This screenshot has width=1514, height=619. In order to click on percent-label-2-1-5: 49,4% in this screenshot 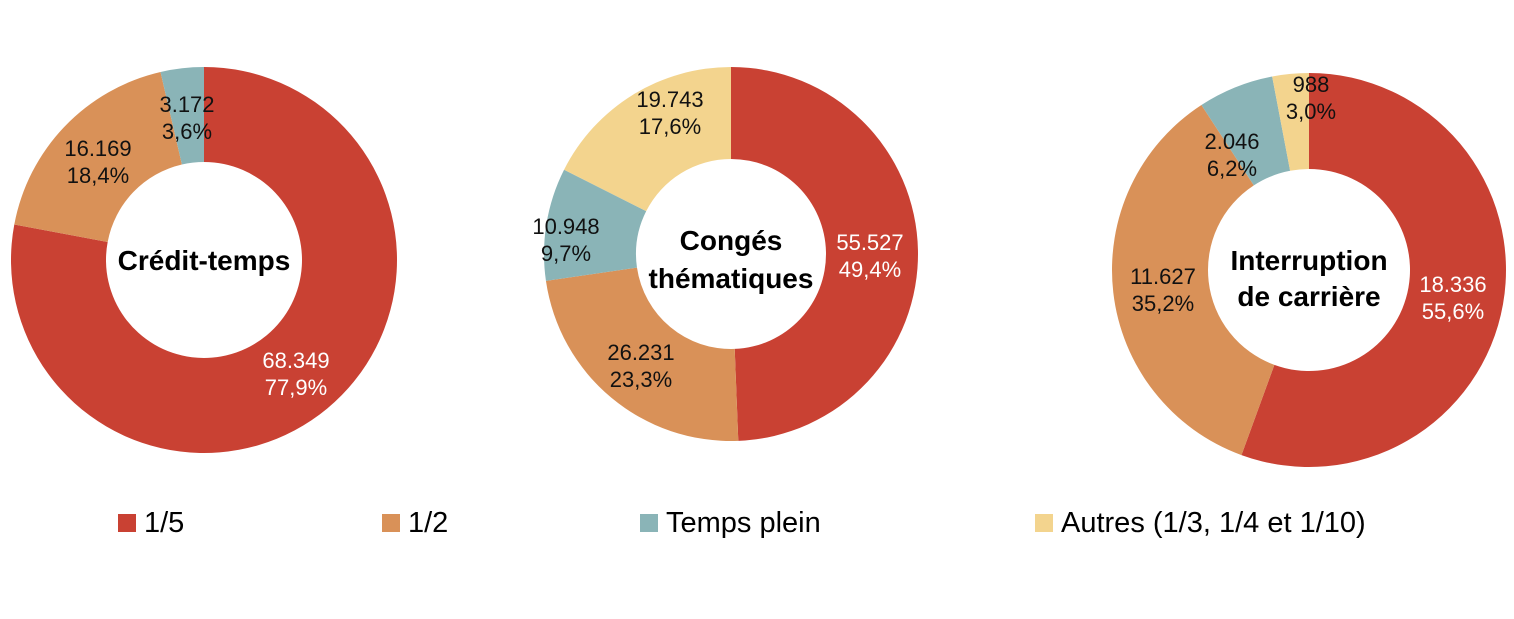, I will do `click(870, 269)`.